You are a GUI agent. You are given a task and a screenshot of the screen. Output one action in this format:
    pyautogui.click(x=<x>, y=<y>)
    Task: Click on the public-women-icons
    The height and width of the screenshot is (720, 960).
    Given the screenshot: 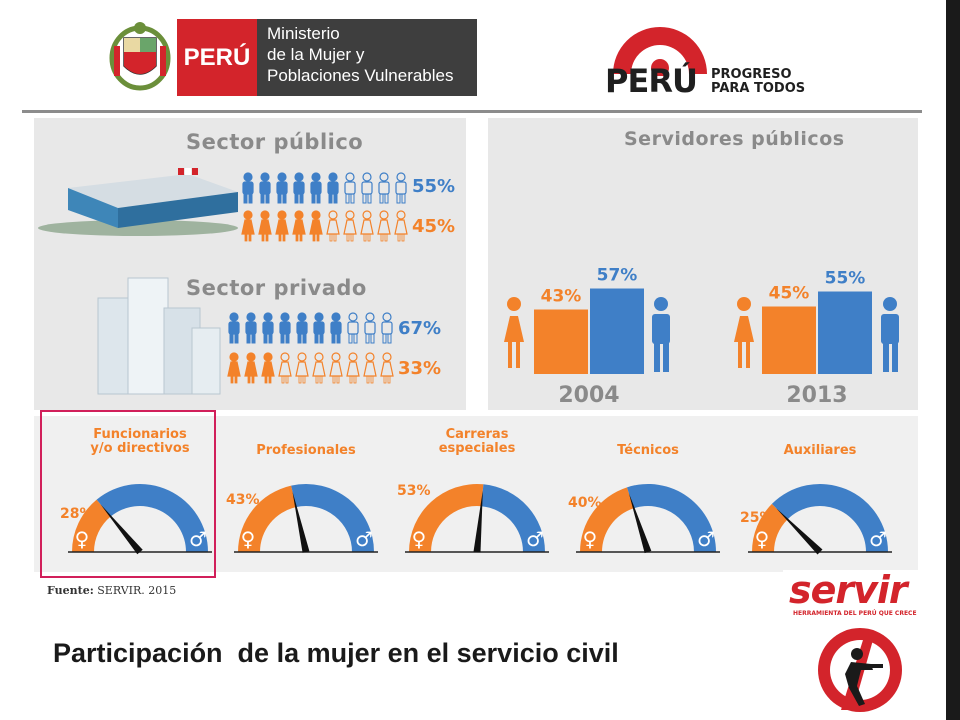 What is the action you would take?
    pyautogui.click(x=324, y=226)
    